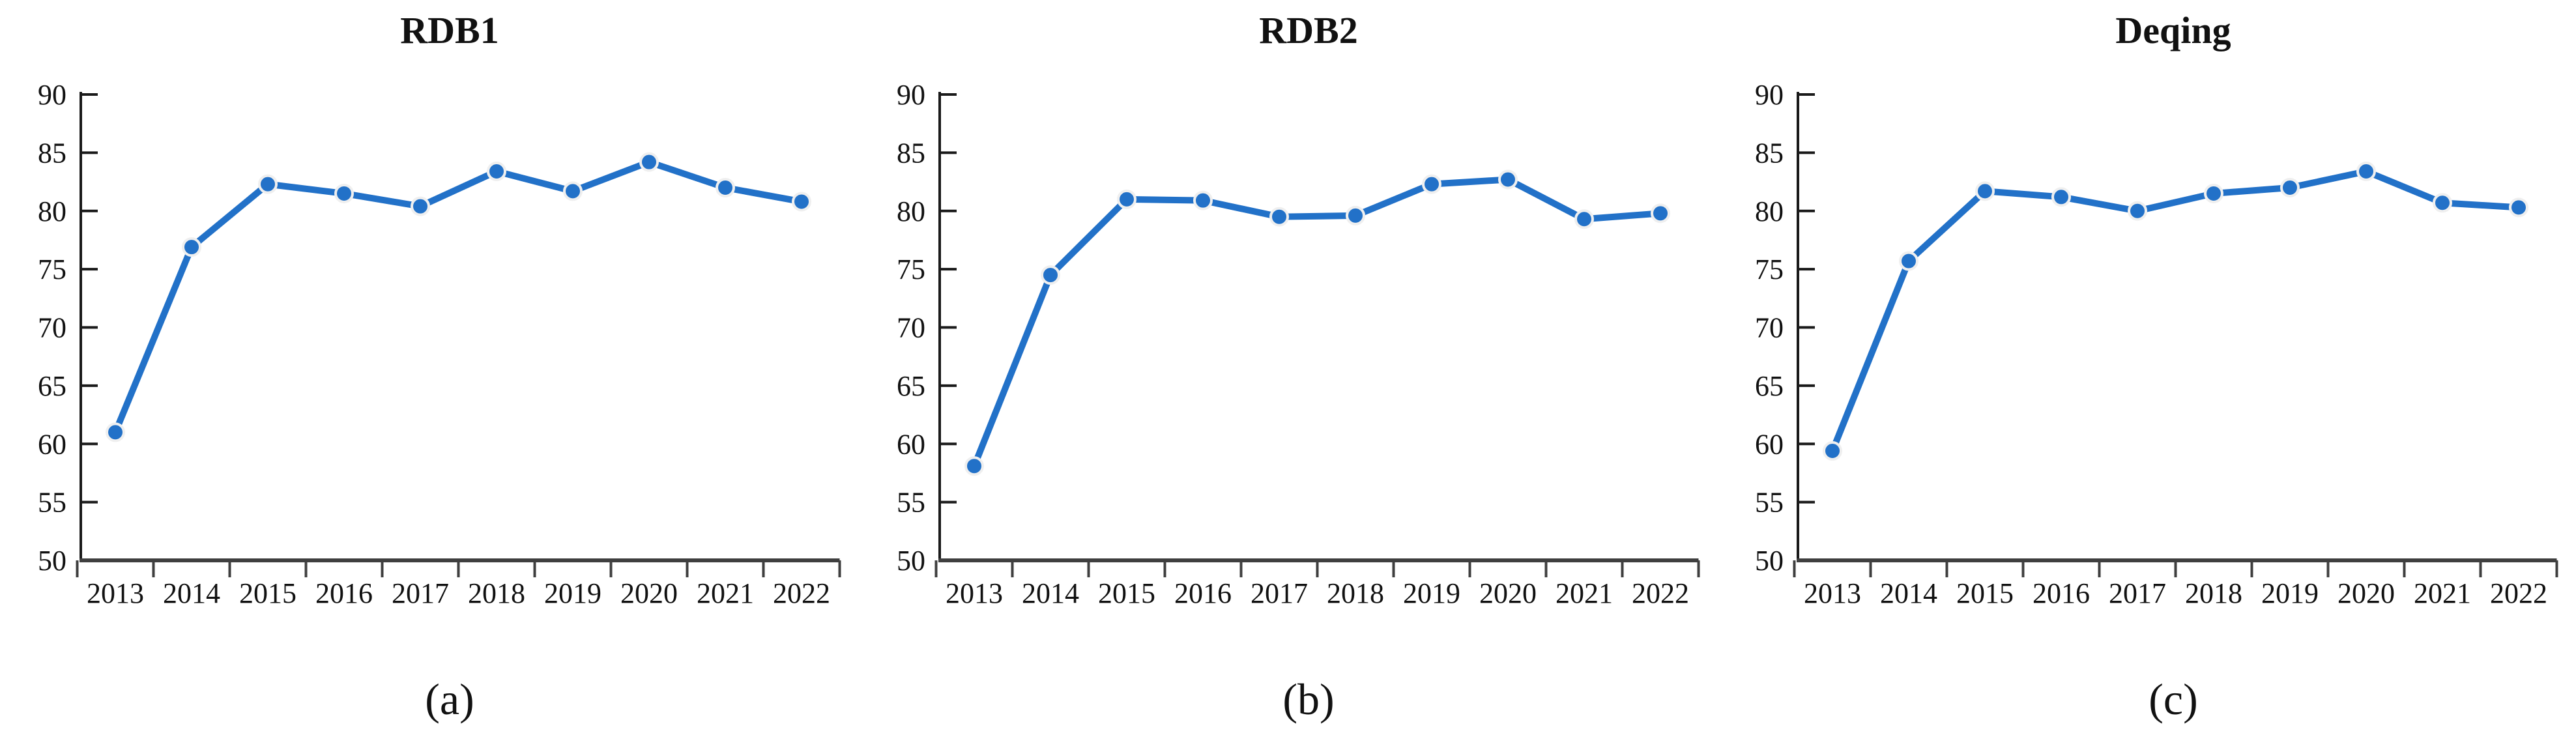 The width and height of the screenshot is (2576, 735). Describe the element at coordinates (1308, 699) in the screenshot. I see `panel-caption: (b)` at that location.